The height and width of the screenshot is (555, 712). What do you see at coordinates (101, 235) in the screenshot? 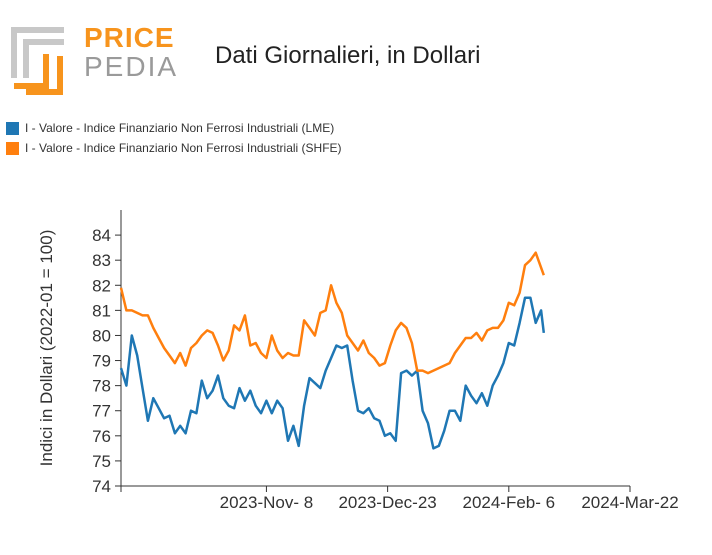
I see `y-tick-label: 84` at bounding box center [101, 235].